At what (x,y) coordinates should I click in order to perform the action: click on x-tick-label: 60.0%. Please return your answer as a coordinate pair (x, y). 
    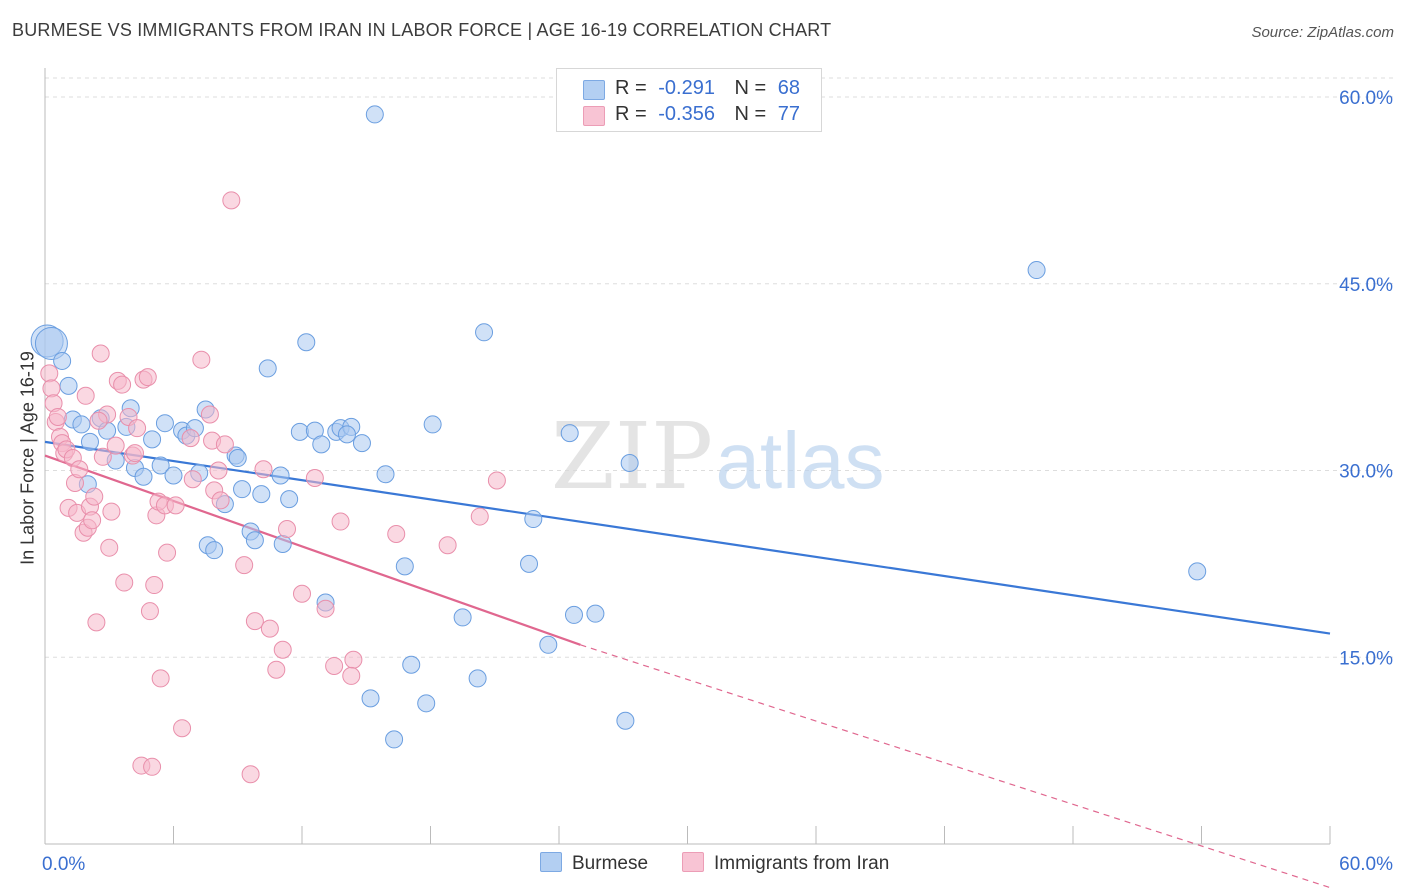
    Looking at the image, I should click on (1366, 864).